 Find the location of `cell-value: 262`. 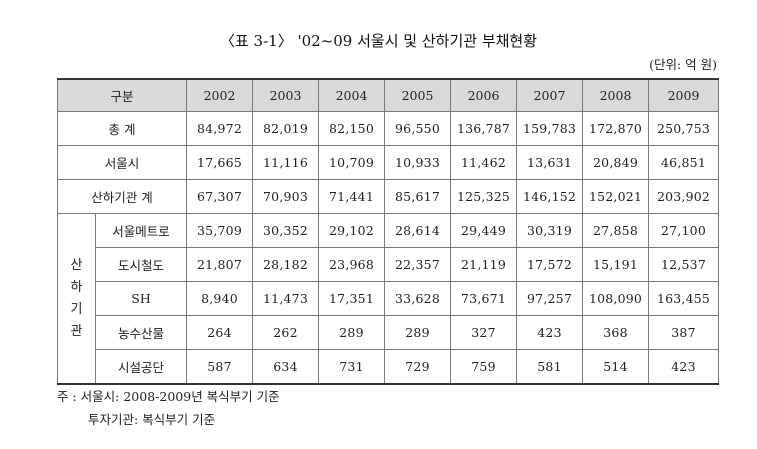

cell-value: 262 is located at coordinates (286, 332).